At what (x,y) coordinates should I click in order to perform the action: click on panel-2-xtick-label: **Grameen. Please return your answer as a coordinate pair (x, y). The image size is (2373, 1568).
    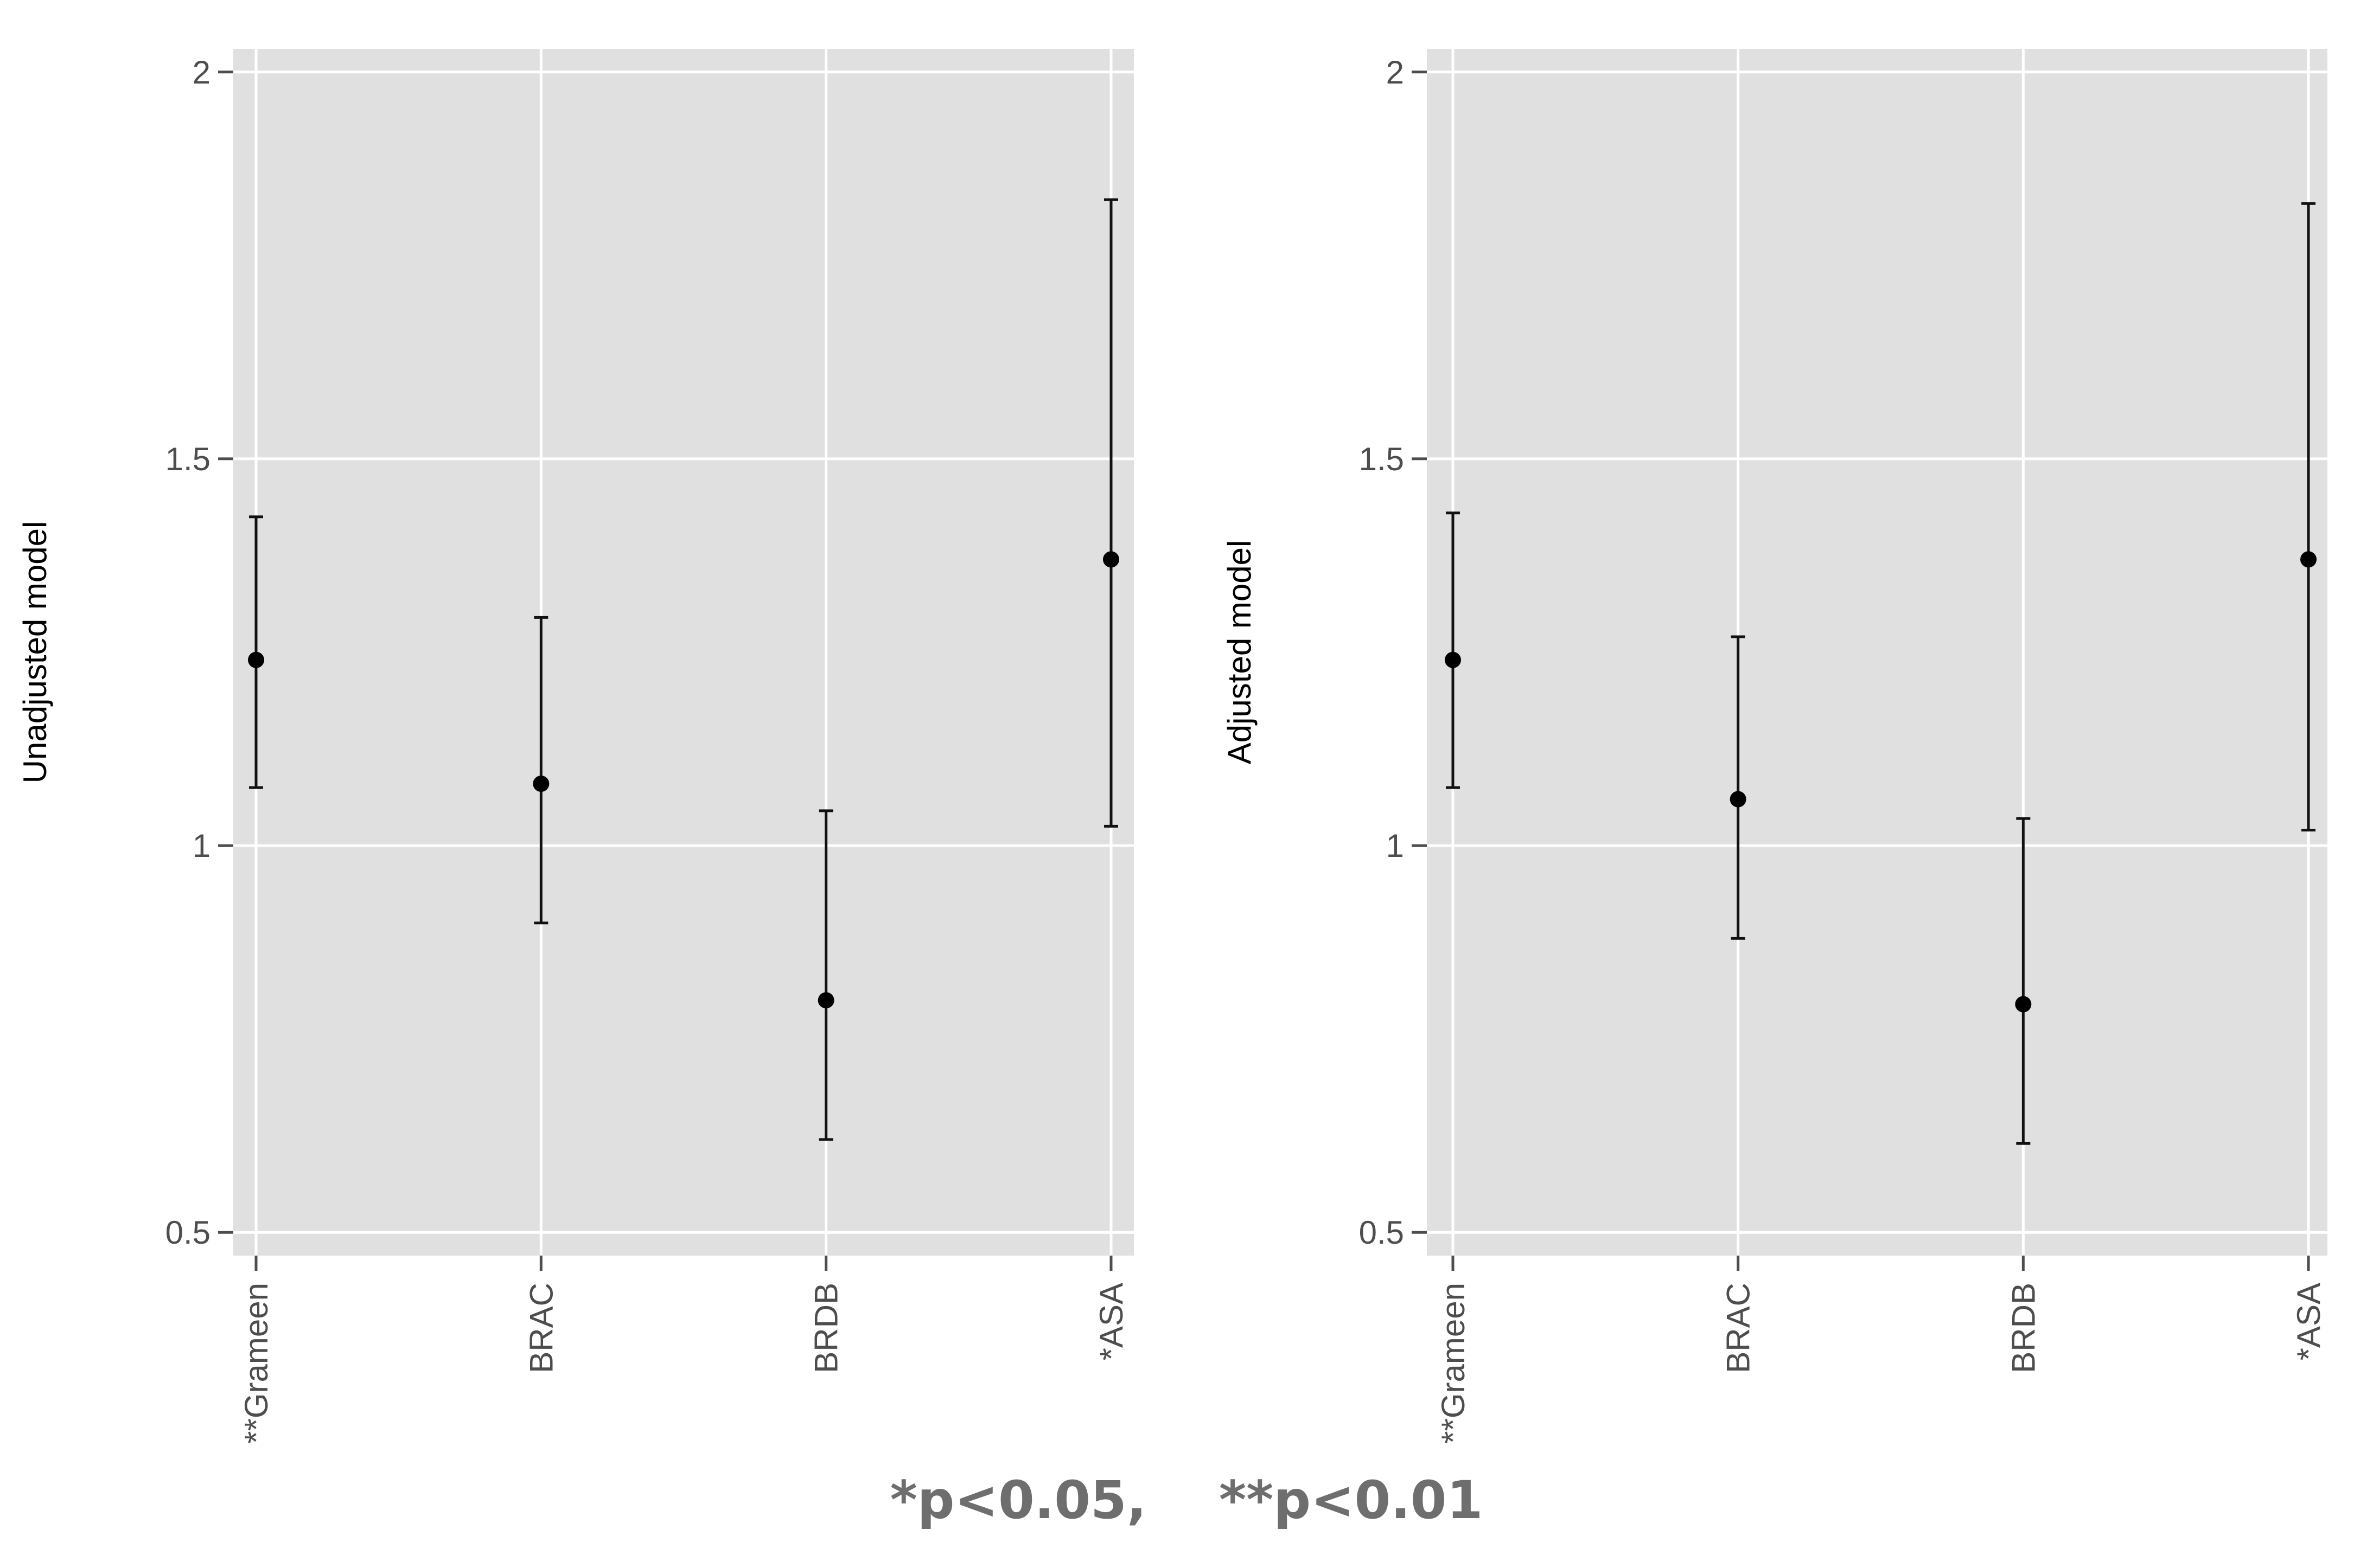
    Looking at the image, I should click on (1453, 1363).